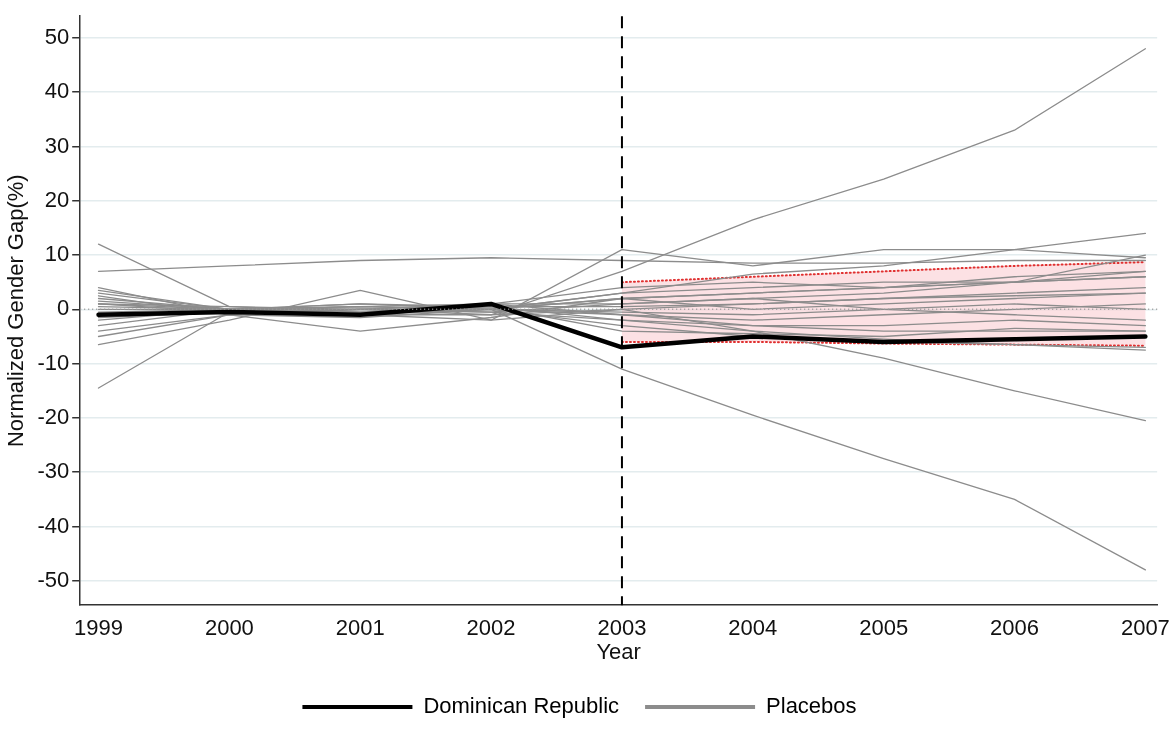 This screenshot has width=1173, height=738. I want to click on y-tick-label: -40, so click(53, 525).